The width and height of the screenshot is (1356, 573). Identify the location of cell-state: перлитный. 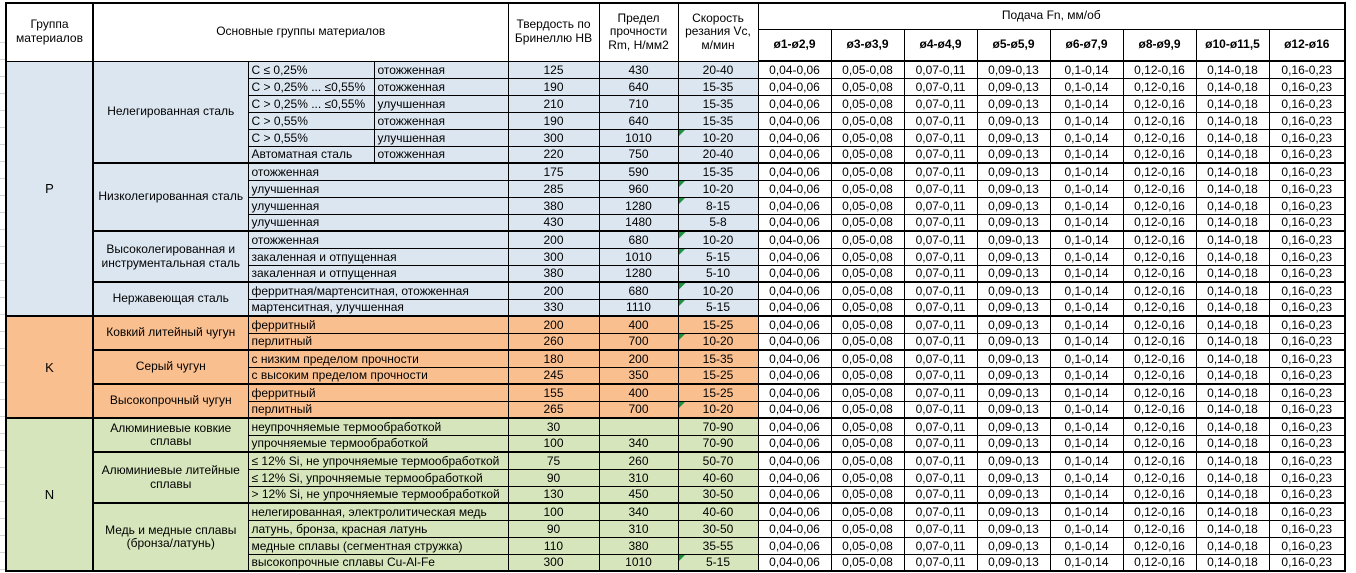
(378, 341).